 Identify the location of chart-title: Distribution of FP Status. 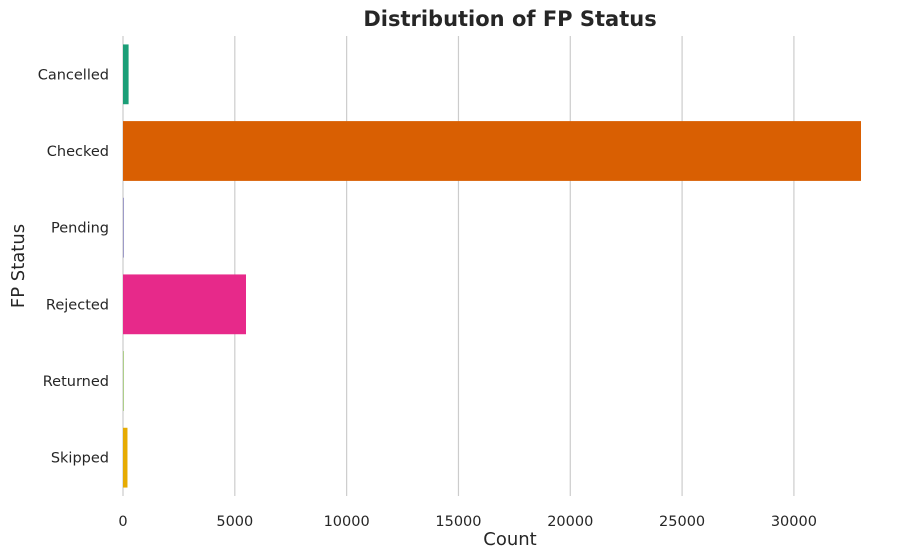
(509, 19).